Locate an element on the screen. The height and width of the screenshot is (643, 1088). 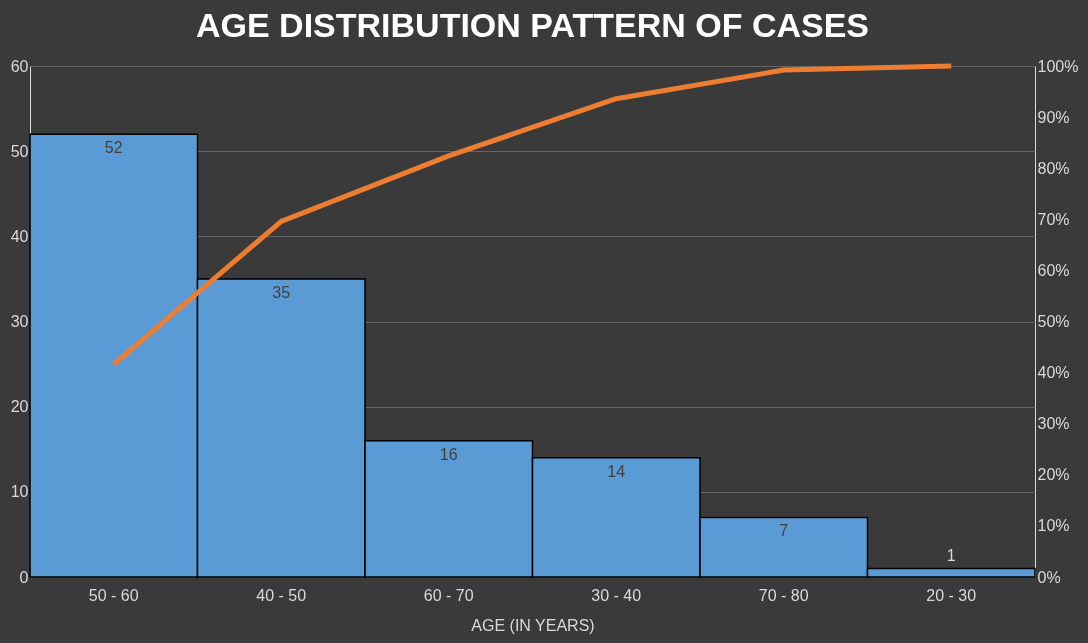
data-label: 1 is located at coordinates (951, 556).